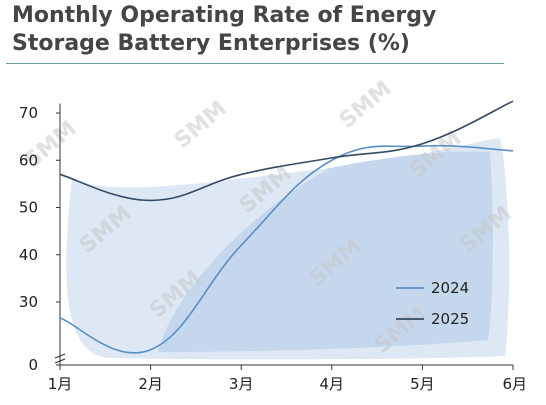 The width and height of the screenshot is (546, 405). Describe the element at coordinates (332, 384) in the screenshot. I see `x-tick-label: 4月` at that location.